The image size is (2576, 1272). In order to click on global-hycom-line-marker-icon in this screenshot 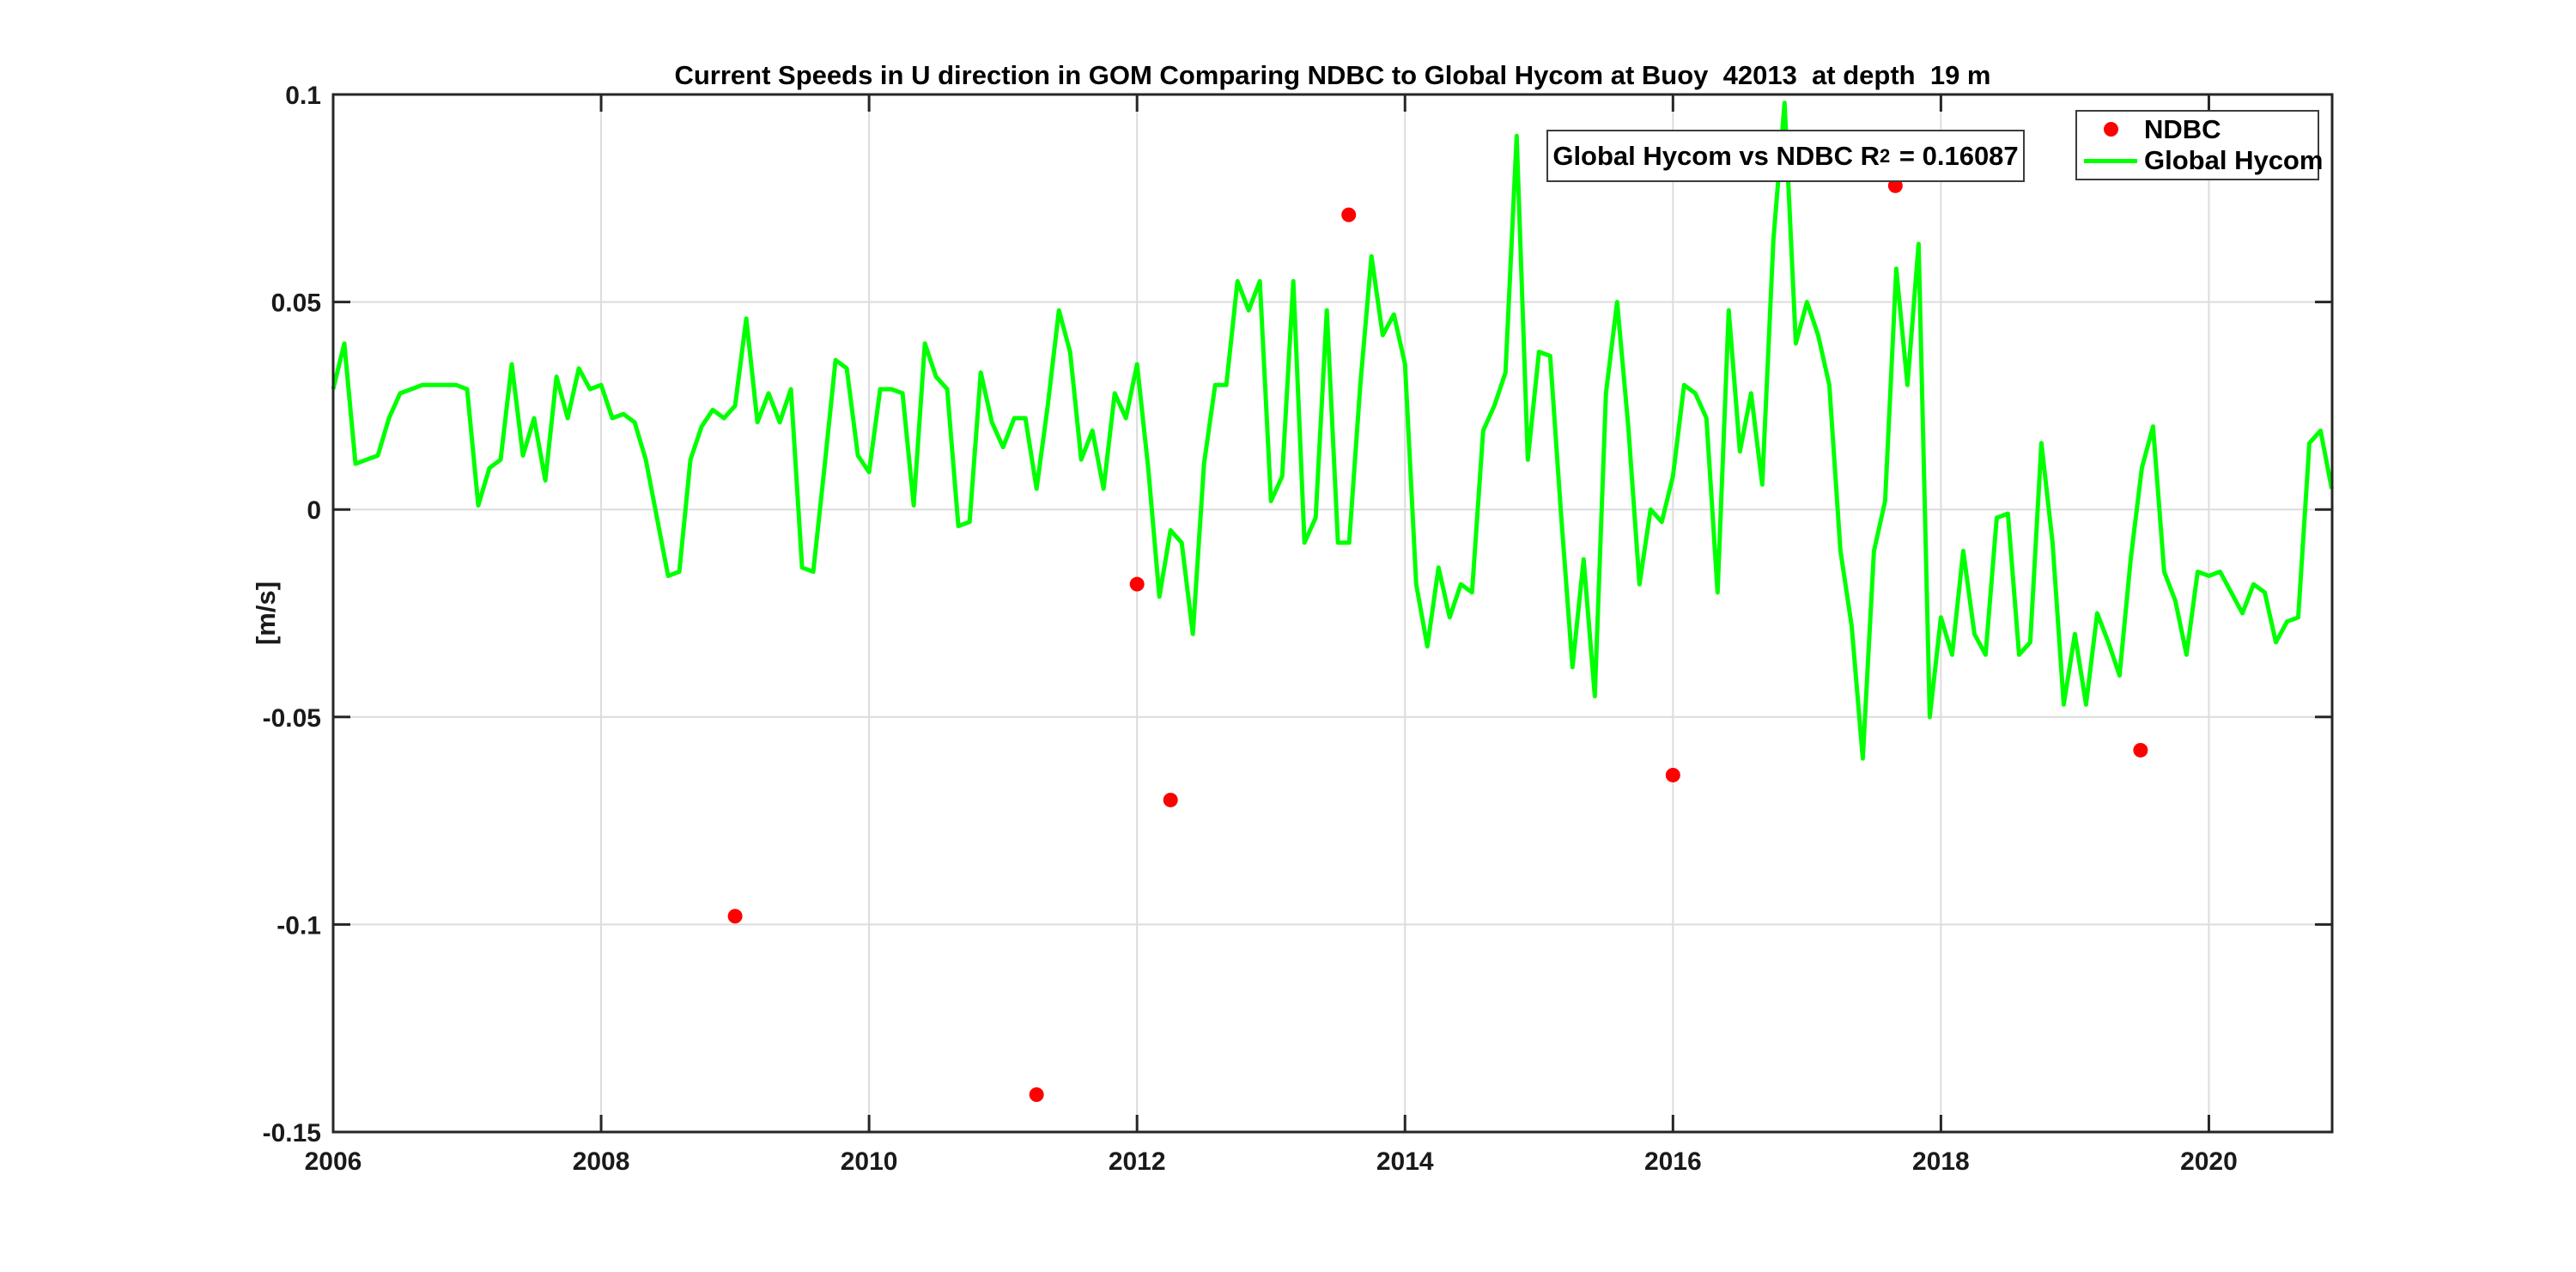, I will do `click(2111, 160)`.